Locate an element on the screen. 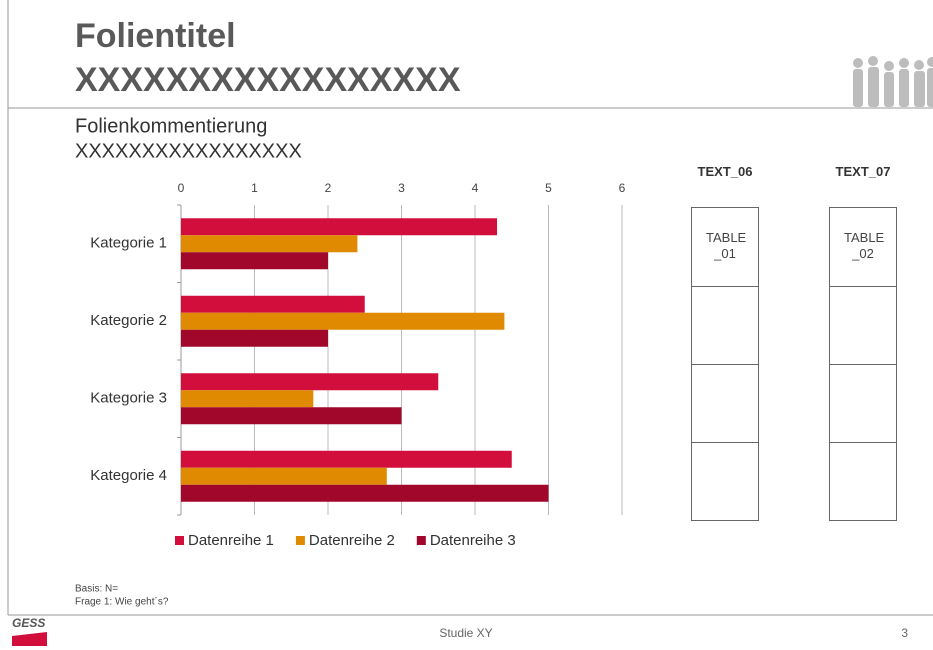 The height and width of the screenshot is (650, 933). comment: Folienkommentierung is located at coordinates (171, 126).